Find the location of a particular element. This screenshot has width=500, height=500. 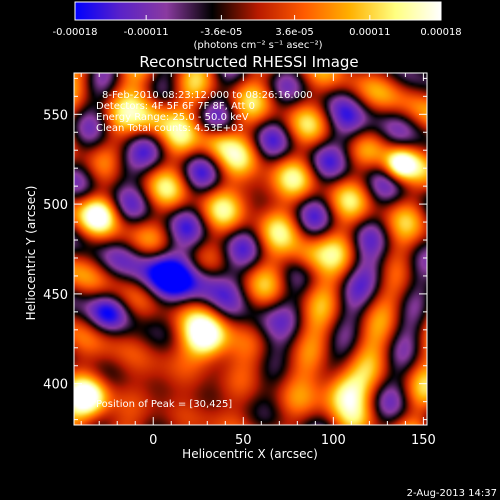

observation-info-line: Clean Total counts: 4.53E+03 is located at coordinates (170, 128).